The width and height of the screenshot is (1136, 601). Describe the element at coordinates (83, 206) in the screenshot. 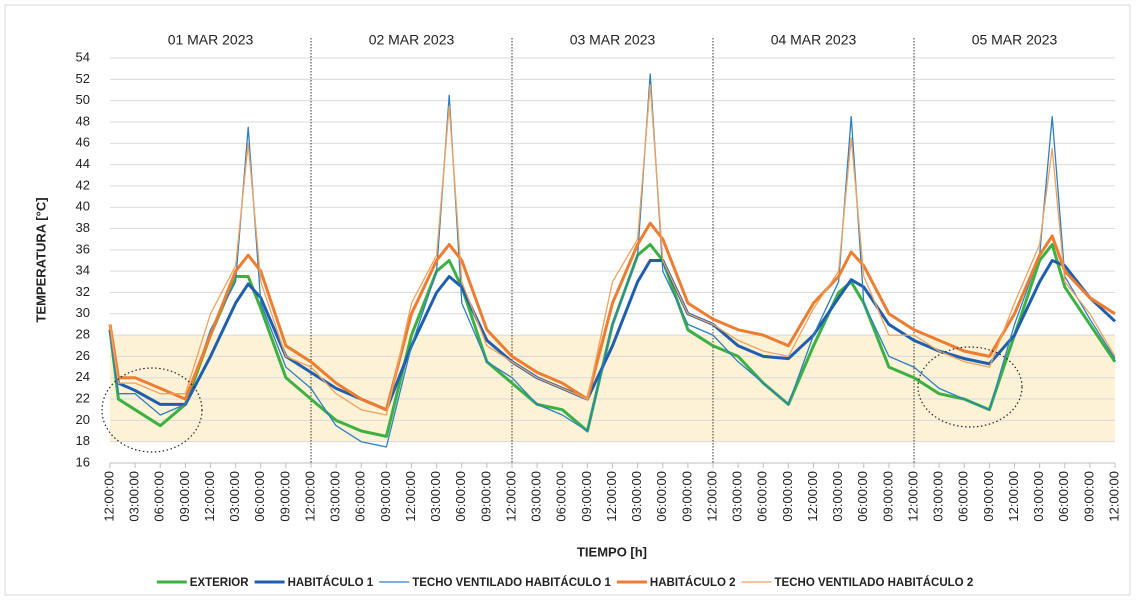

I see `y-tick-label: 40` at that location.